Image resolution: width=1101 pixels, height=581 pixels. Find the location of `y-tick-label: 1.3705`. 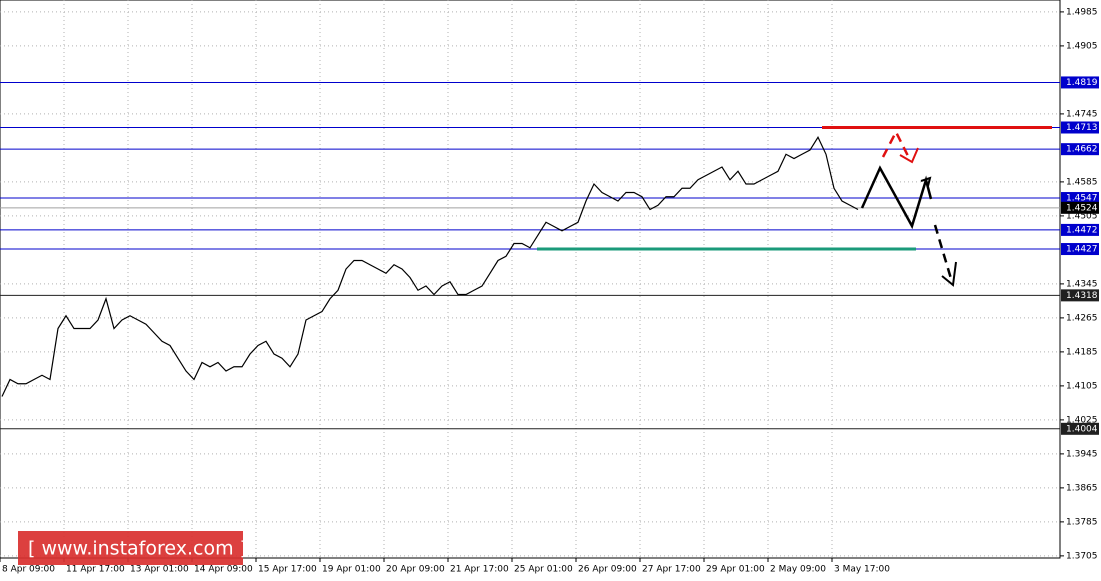

y-tick-label: 1.3705 is located at coordinates (1082, 556).